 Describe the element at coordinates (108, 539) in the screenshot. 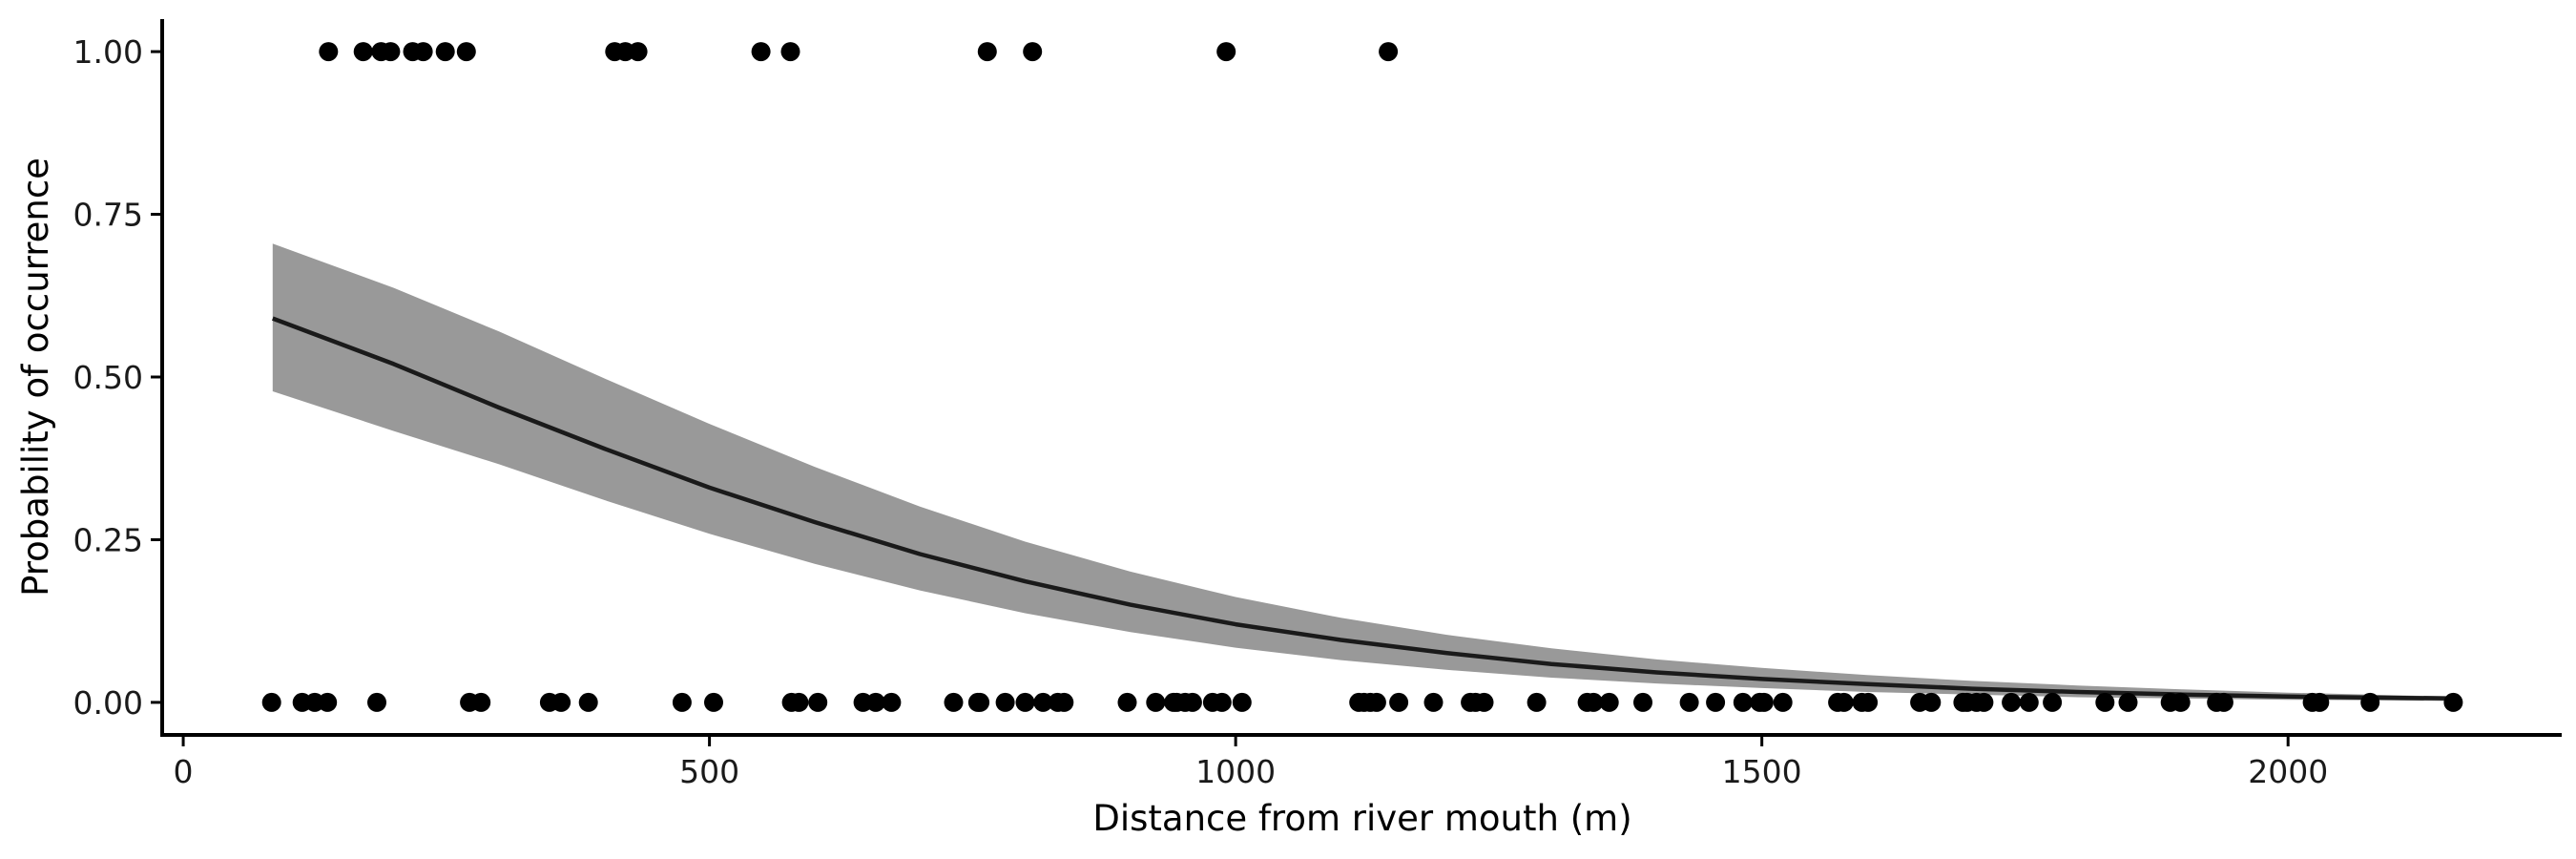

I see `y-tick-label: 0.25` at that location.